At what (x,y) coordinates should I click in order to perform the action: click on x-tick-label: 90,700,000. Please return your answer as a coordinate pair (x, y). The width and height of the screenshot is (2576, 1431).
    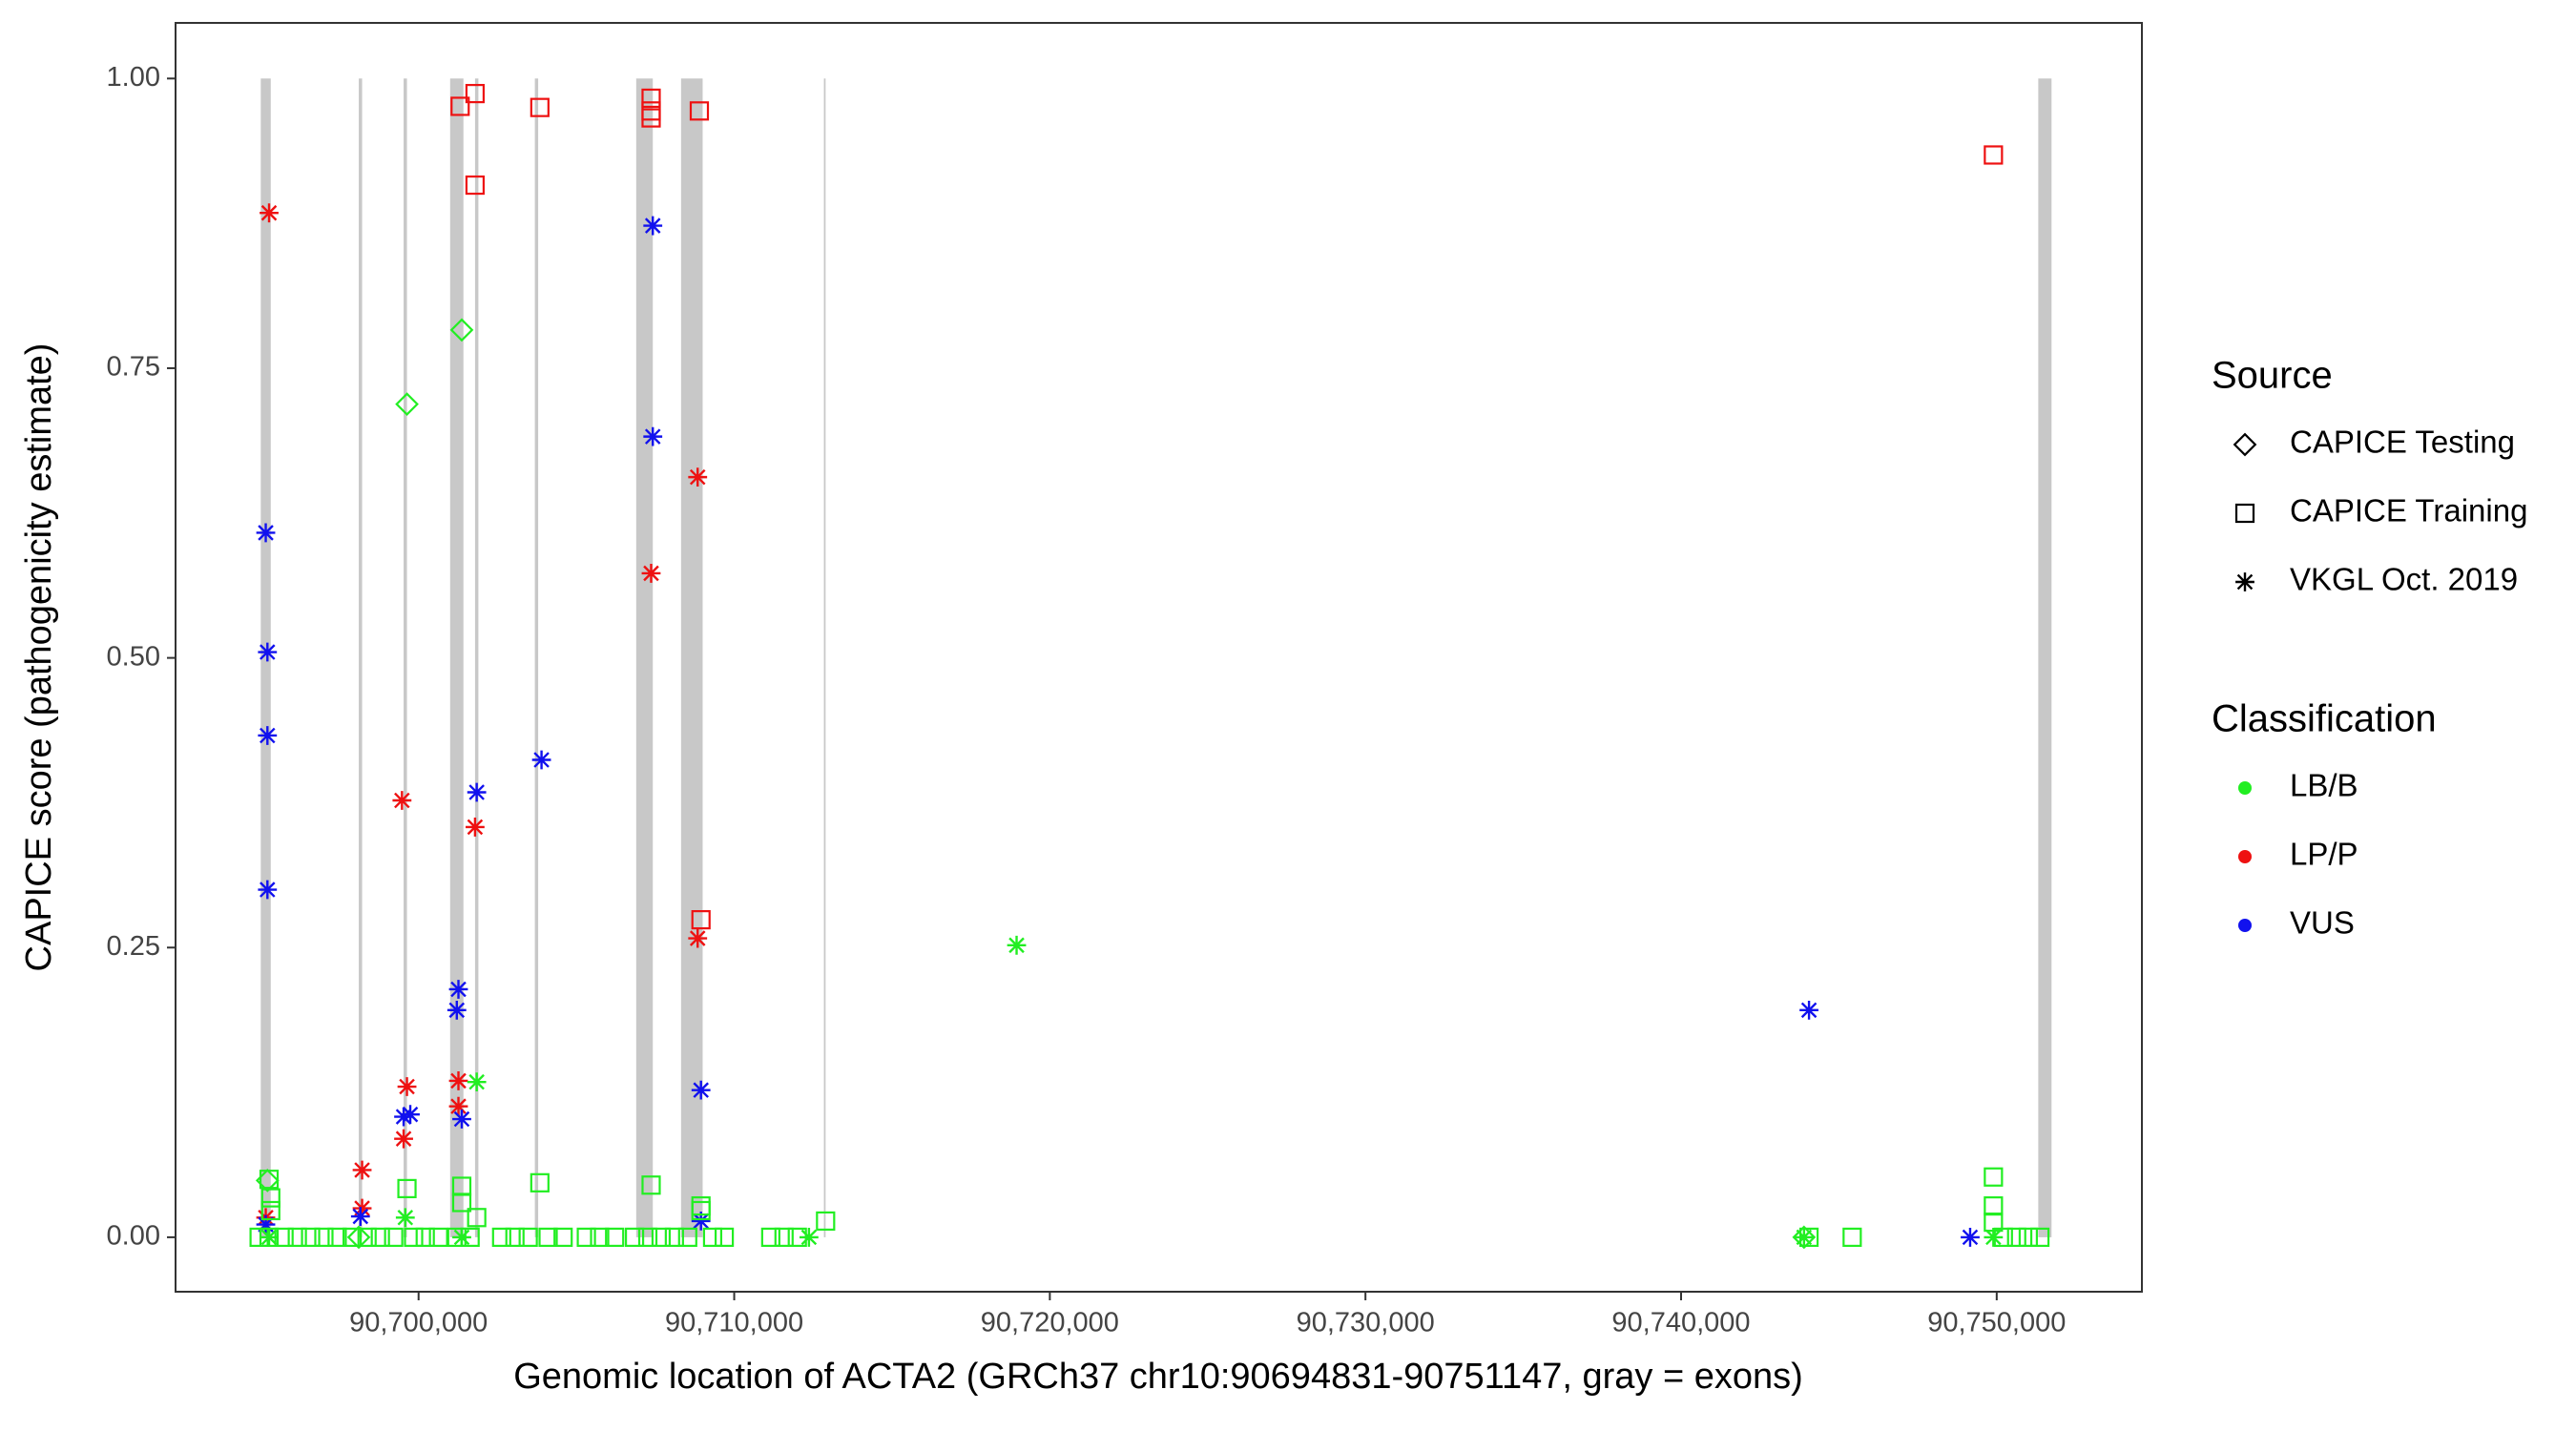
    Looking at the image, I should click on (418, 1323).